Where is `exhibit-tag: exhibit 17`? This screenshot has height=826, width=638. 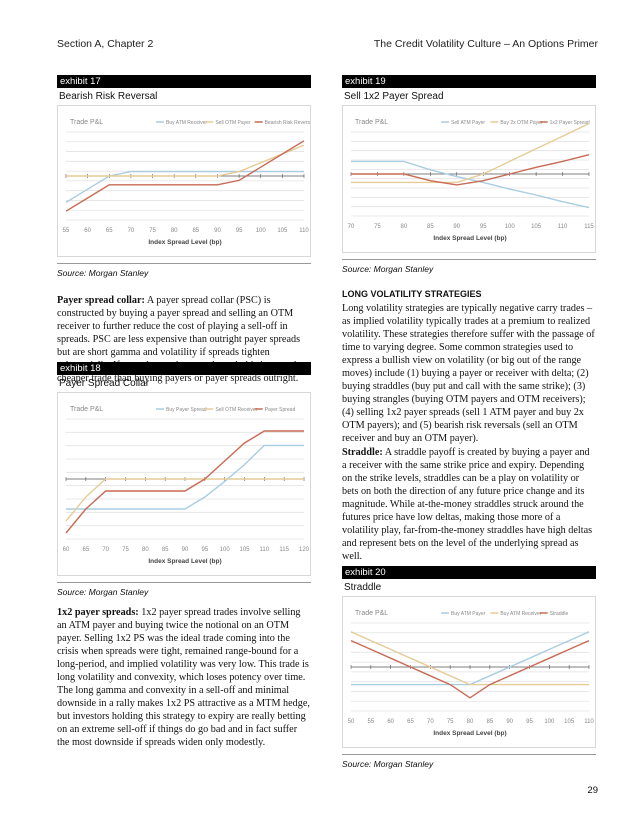 exhibit-tag: exhibit 17 is located at coordinates (184, 81).